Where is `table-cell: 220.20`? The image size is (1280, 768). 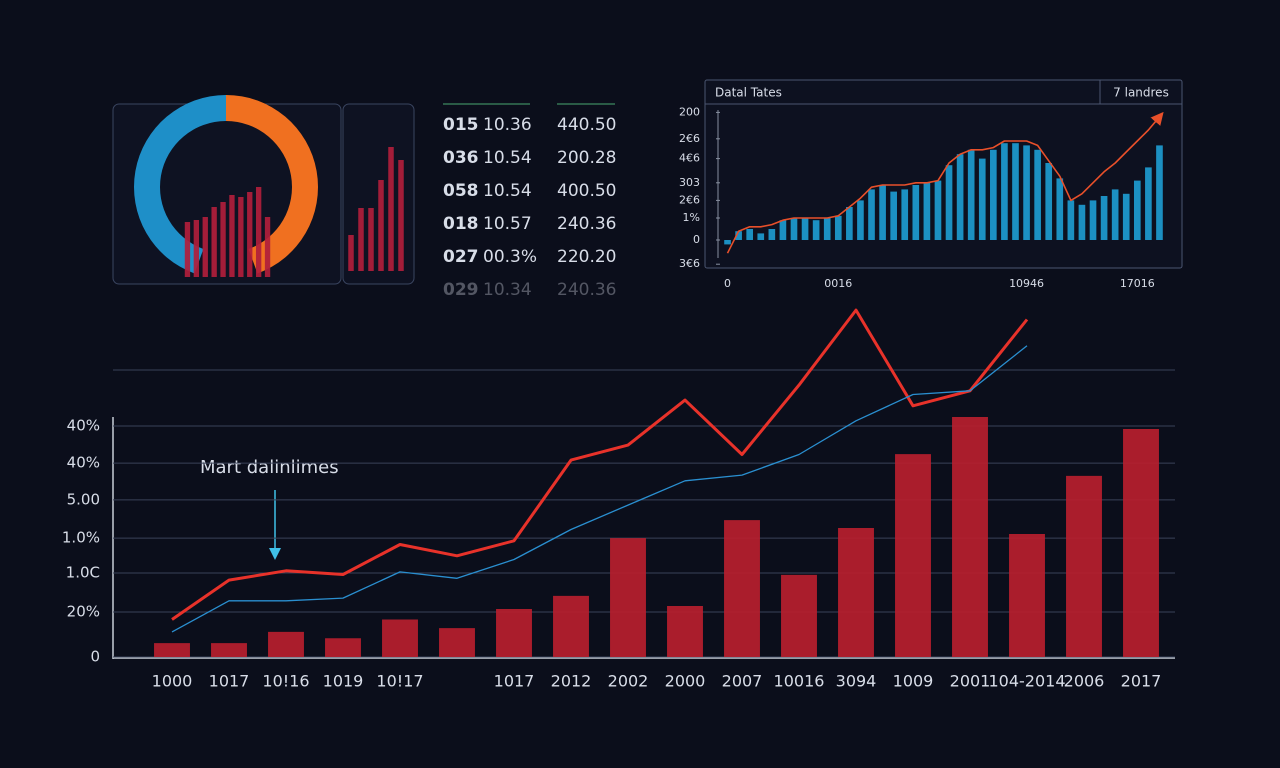 table-cell: 220.20 is located at coordinates (586, 257).